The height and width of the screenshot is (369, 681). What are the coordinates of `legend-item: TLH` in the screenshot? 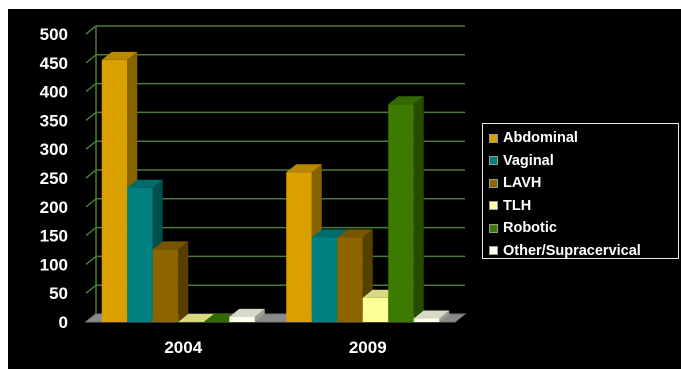 It's located at (583, 206).